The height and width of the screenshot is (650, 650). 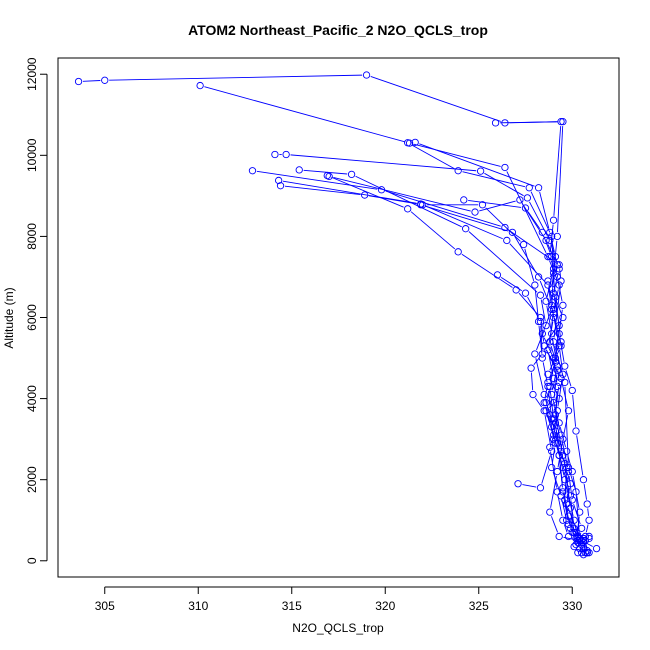 I want to click on y-tick-label: 4000, so click(x=32, y=398).